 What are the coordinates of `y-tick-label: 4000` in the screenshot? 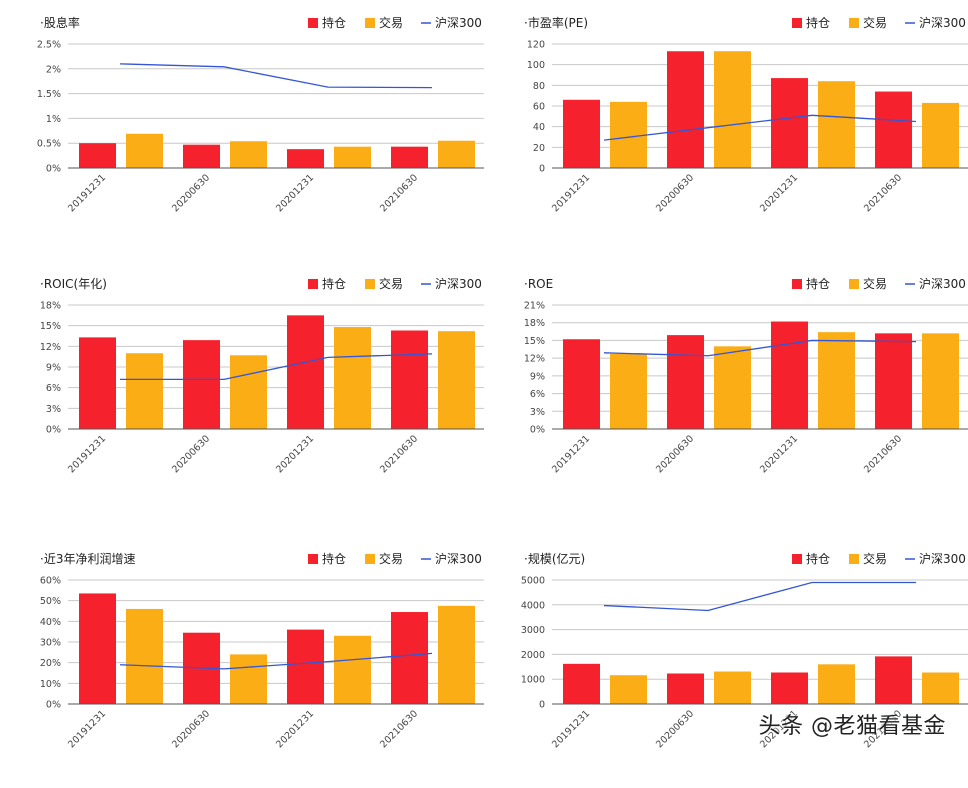 It's located at (533, 605).